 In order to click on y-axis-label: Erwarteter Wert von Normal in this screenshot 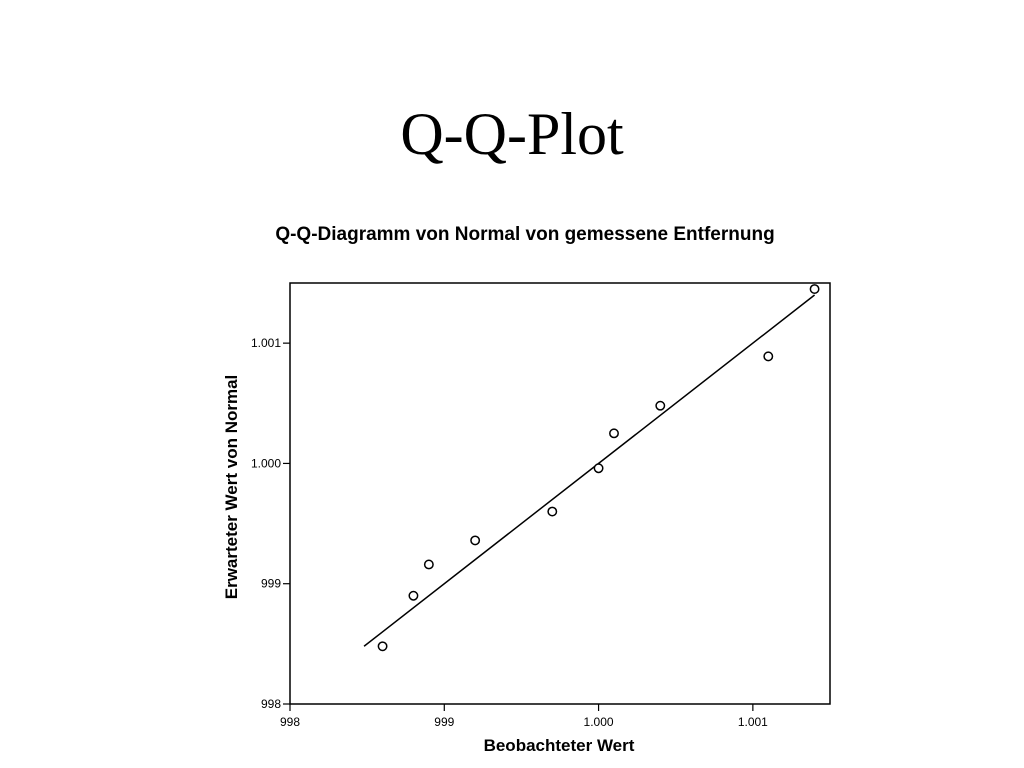, I will do `click(231, 487)`.